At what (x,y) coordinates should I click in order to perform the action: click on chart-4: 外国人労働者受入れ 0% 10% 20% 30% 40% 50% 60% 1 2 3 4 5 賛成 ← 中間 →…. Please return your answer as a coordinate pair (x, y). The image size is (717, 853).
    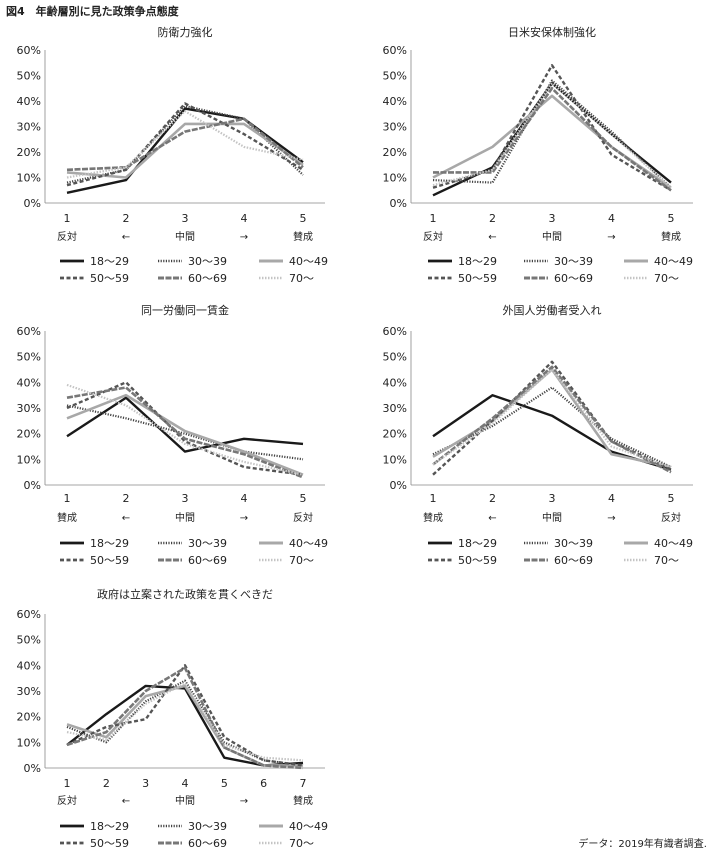
    Looking at the image, I should click on (538, 435).